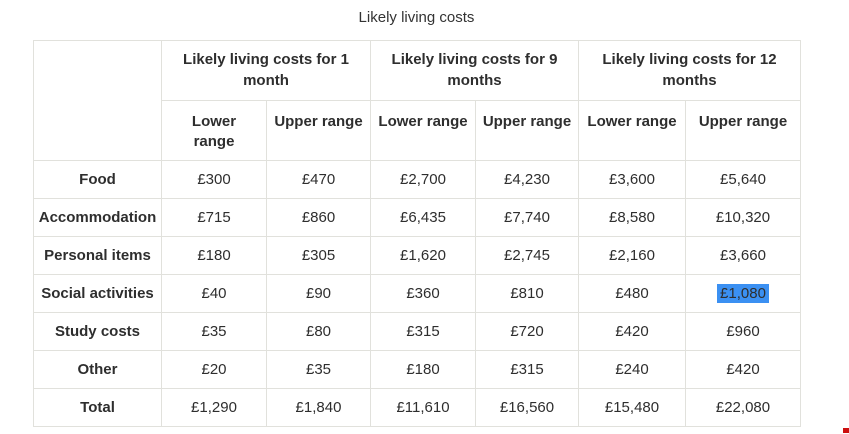 The width and height of the screenshot is (849, 434). I want to click on row-label: Other, so click(97, 369).